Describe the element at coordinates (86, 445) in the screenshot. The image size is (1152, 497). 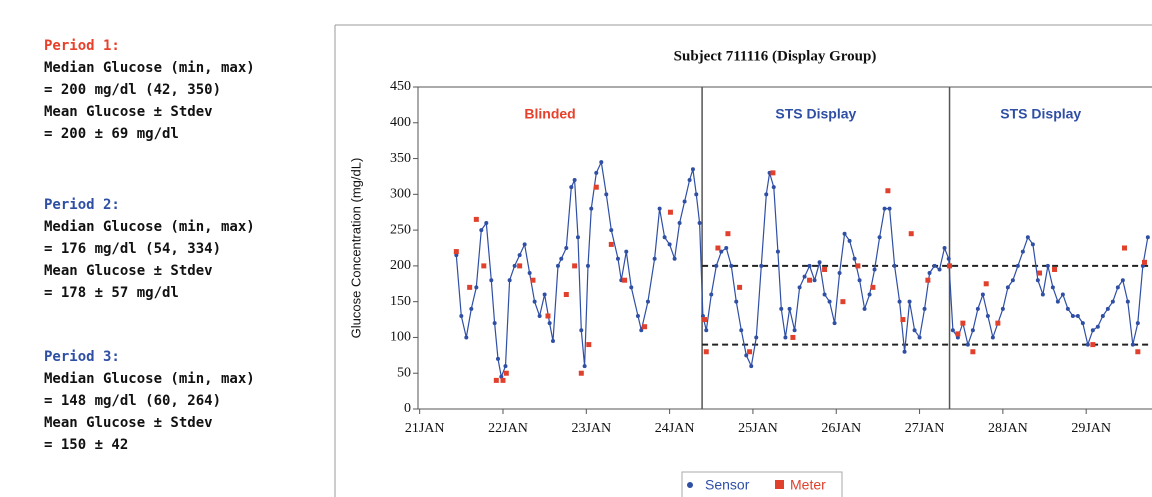
I see `summary-line: = 150 ± 42` at that location.